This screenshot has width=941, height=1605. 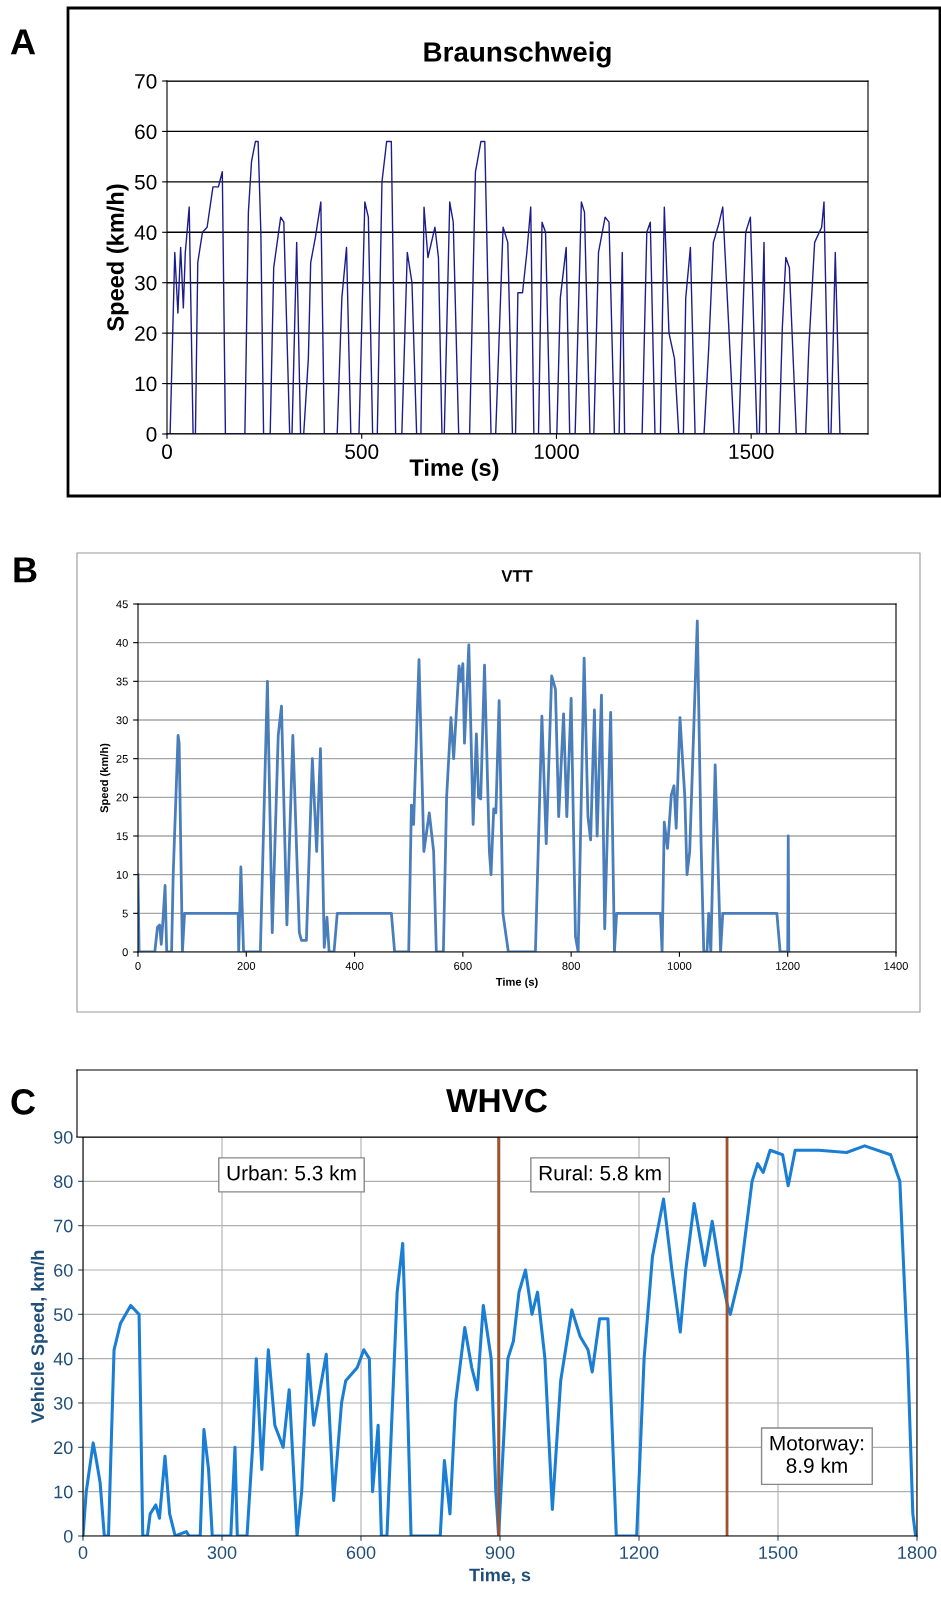 What do you see at coordinates (600, 1173) in the screenshot?
I see `annotation: Rural: 5.8 km` at bounding box center [600, 1173].